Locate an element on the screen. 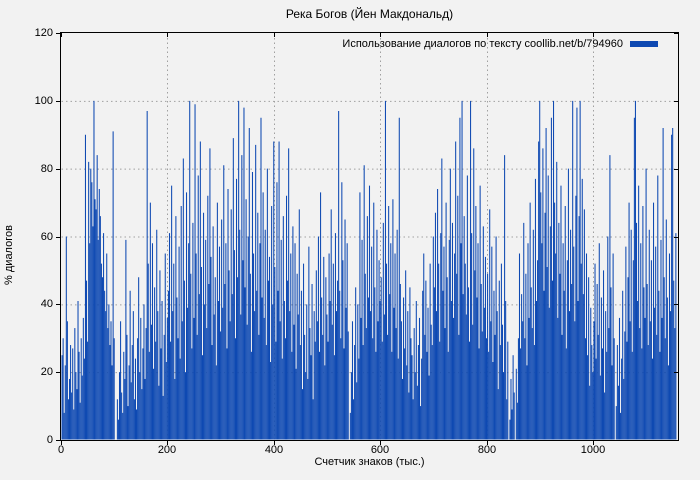 This screenshot has width=700, height=480. y-tick-label: 120 is located at coordinates (43, 33).